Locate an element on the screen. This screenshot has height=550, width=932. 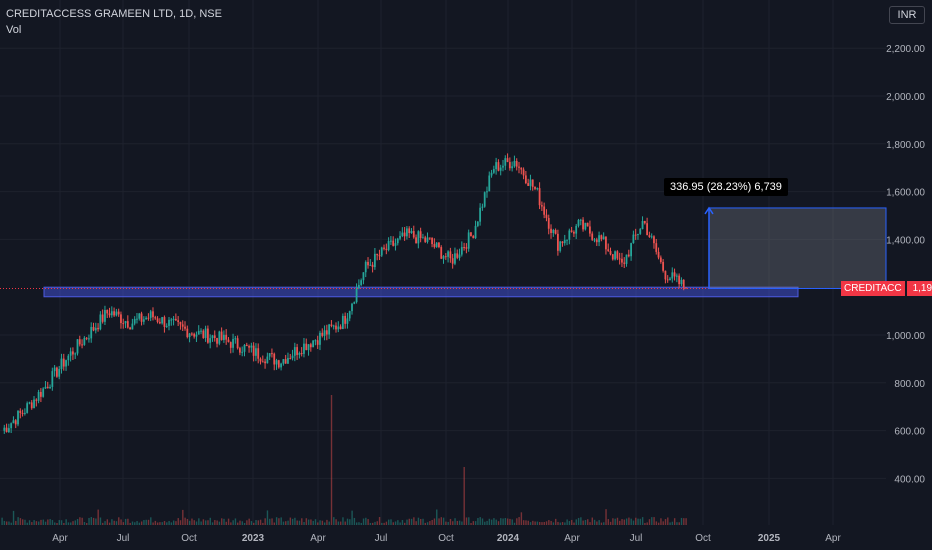
price-tick-label: 1,600.00 is located at coordinates (905, 193).